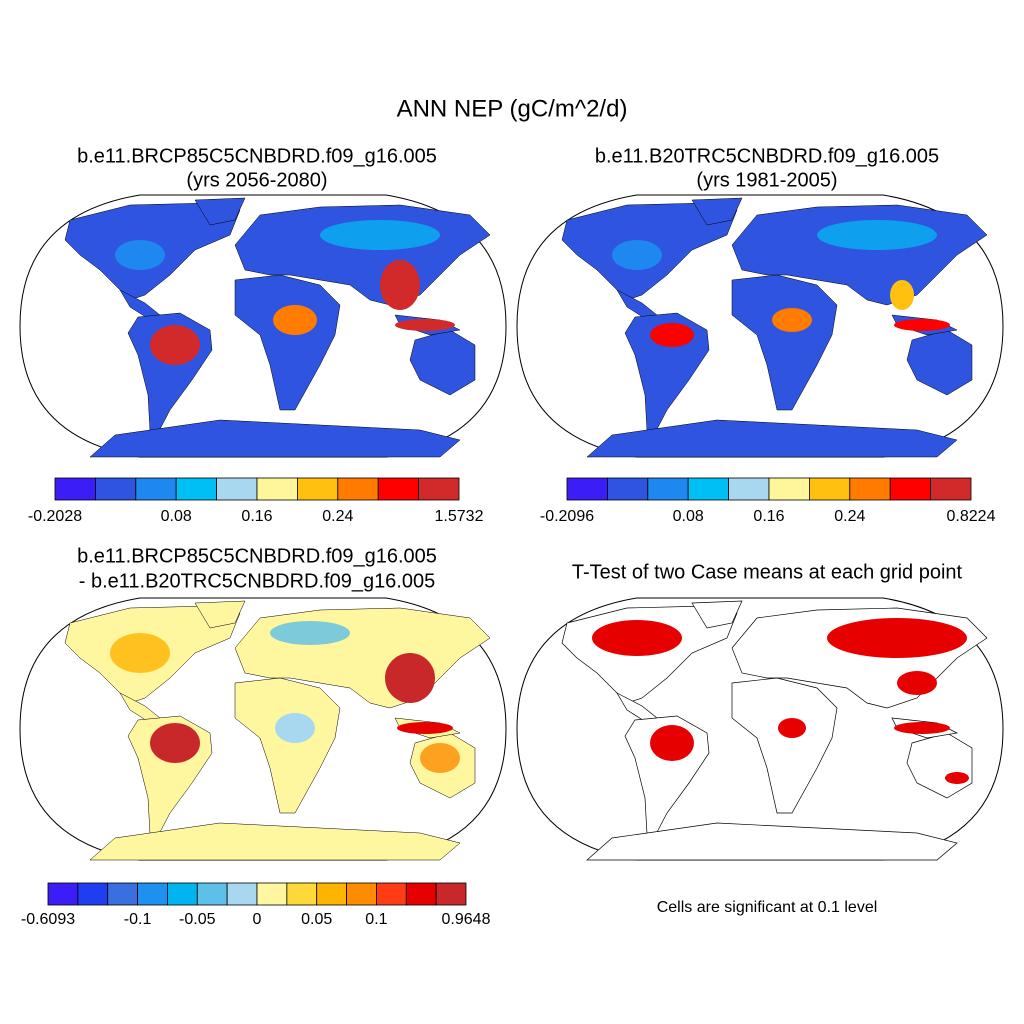 This screenshot has width=1024, height=1024. I want to click on colorbar-label: -0.2028, so click(55, 516).